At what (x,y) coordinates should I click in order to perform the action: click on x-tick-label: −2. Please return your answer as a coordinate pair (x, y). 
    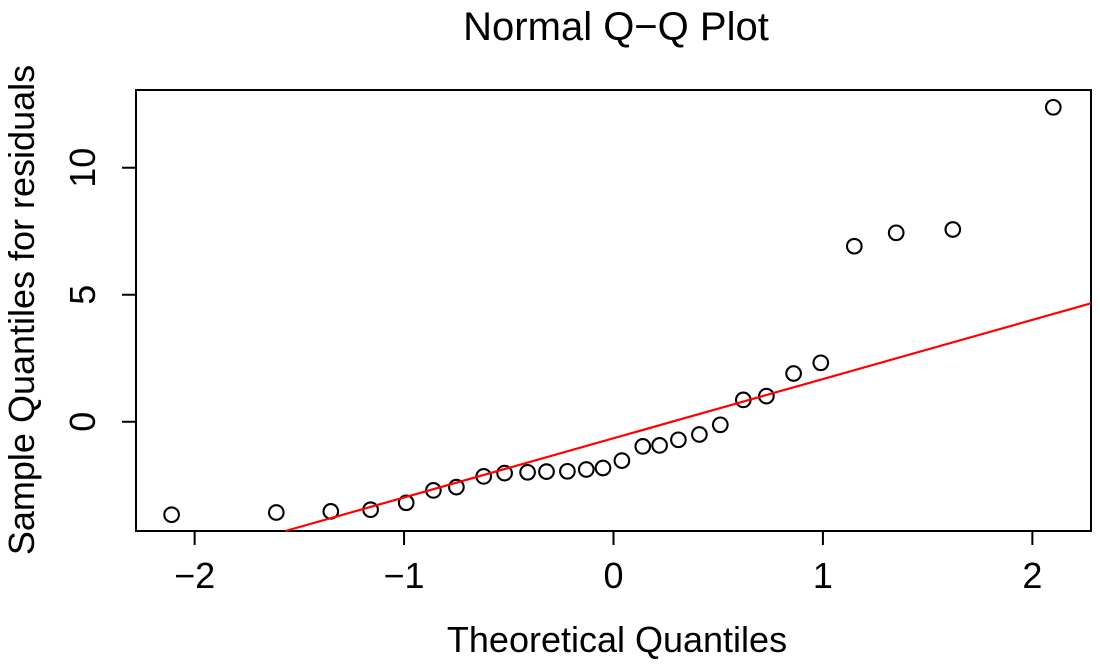
    Looking at the image, I should click on (194, 575).